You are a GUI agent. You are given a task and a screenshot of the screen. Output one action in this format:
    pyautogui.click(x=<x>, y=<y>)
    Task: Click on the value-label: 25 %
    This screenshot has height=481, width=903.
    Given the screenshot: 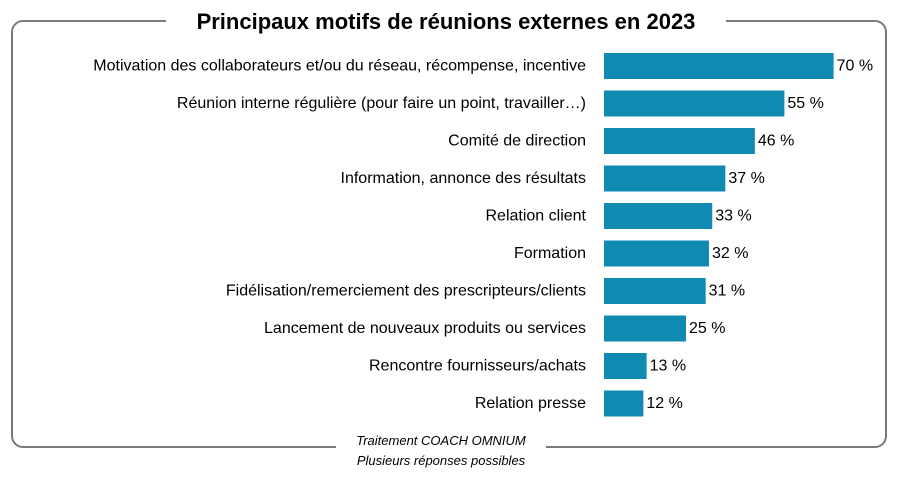 What is the action you would take?
    pyautogui.click(x=707, y=328)
    